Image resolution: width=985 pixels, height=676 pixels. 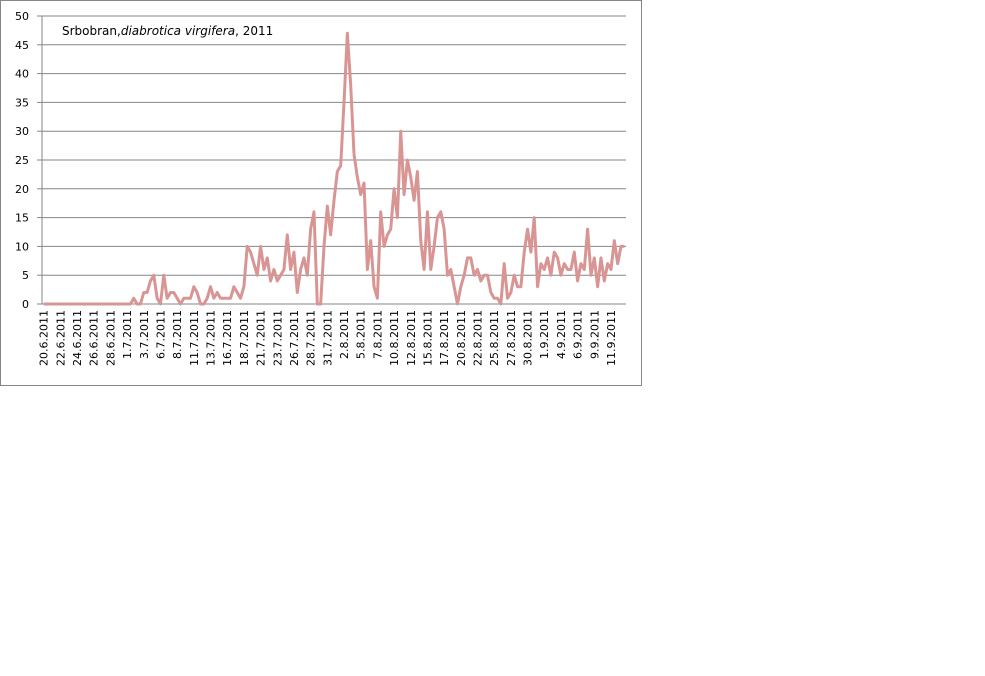 What do you see at coordinates (444, 338) in the screenshot?
I see `x-tick-label: 17.8.2011` at bounding box center [444, 338].